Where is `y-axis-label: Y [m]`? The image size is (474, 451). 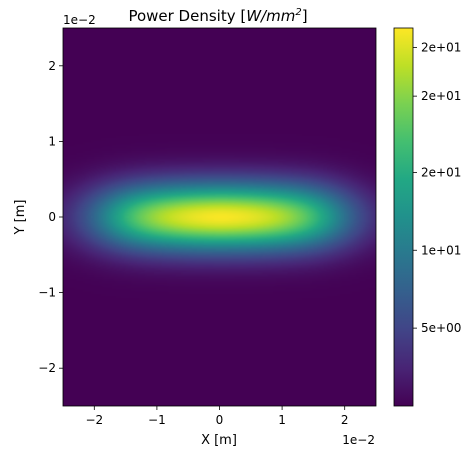 y-axis-label: Y [m] is located at coordinates (20, 218).